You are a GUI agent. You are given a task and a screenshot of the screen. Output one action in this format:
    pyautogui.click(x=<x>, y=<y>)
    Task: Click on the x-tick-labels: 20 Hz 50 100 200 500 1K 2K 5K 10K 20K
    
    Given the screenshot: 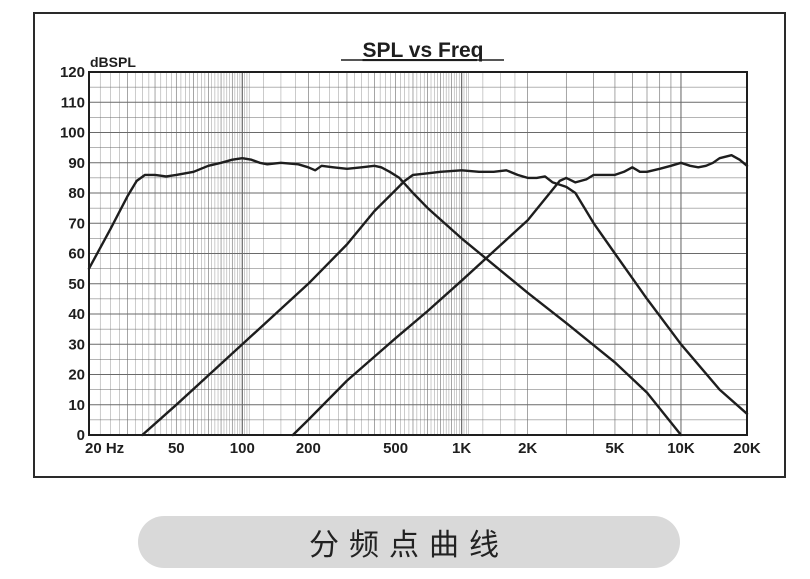 What is the action you would take?
    pyautogui.click(x=423, y=448)
    